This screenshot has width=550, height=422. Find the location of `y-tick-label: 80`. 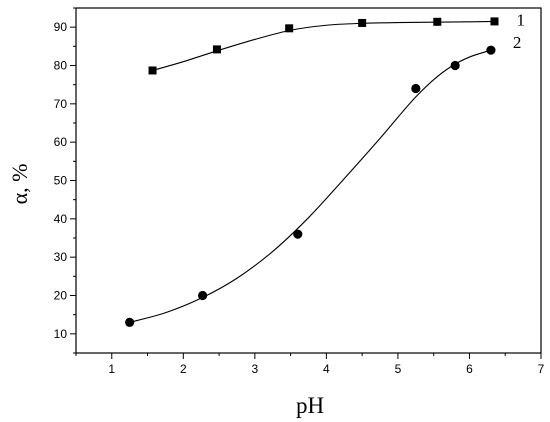

y-tick-label: 80 is located at coordinates (61, 66).